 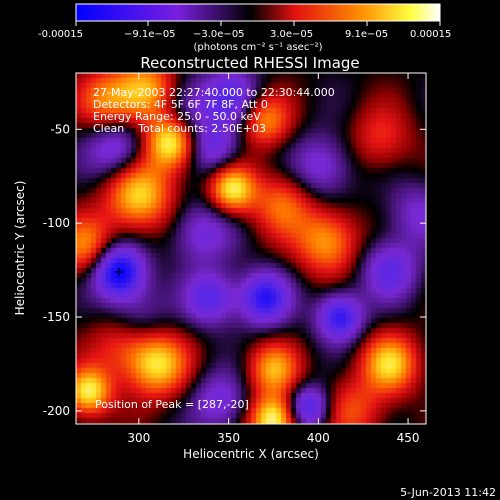 What do you see at coordinates (219, 34) in the screenshot?
I see `colorbar-tick-label: −3.0e−05` at bounding box center [219, 34].